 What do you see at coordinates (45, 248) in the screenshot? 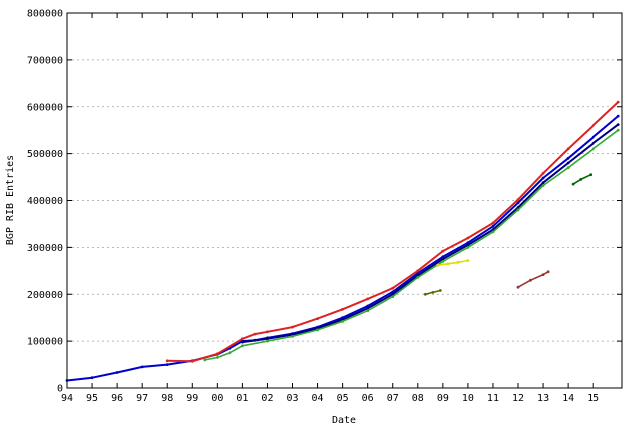
I see `y-tick-label: 300000` at bounding box center [45, 248].